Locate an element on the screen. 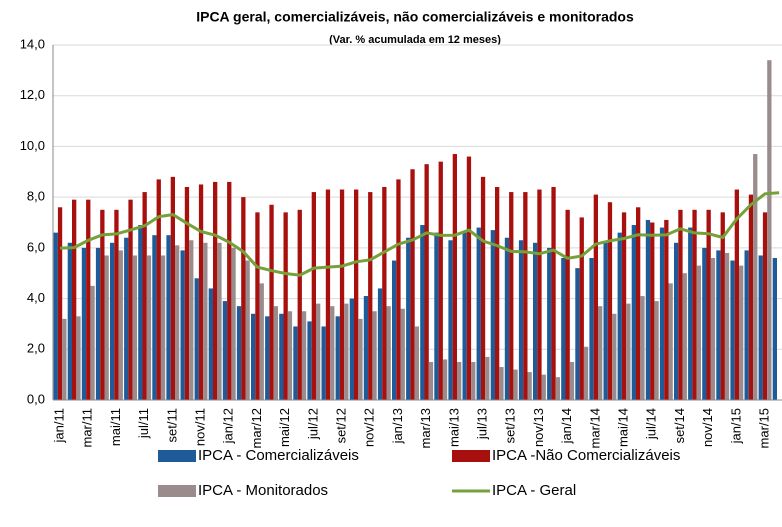 This screenshot has height=527, width=782. x-tick-label: mar/14 is located at coordinates (594, 428).